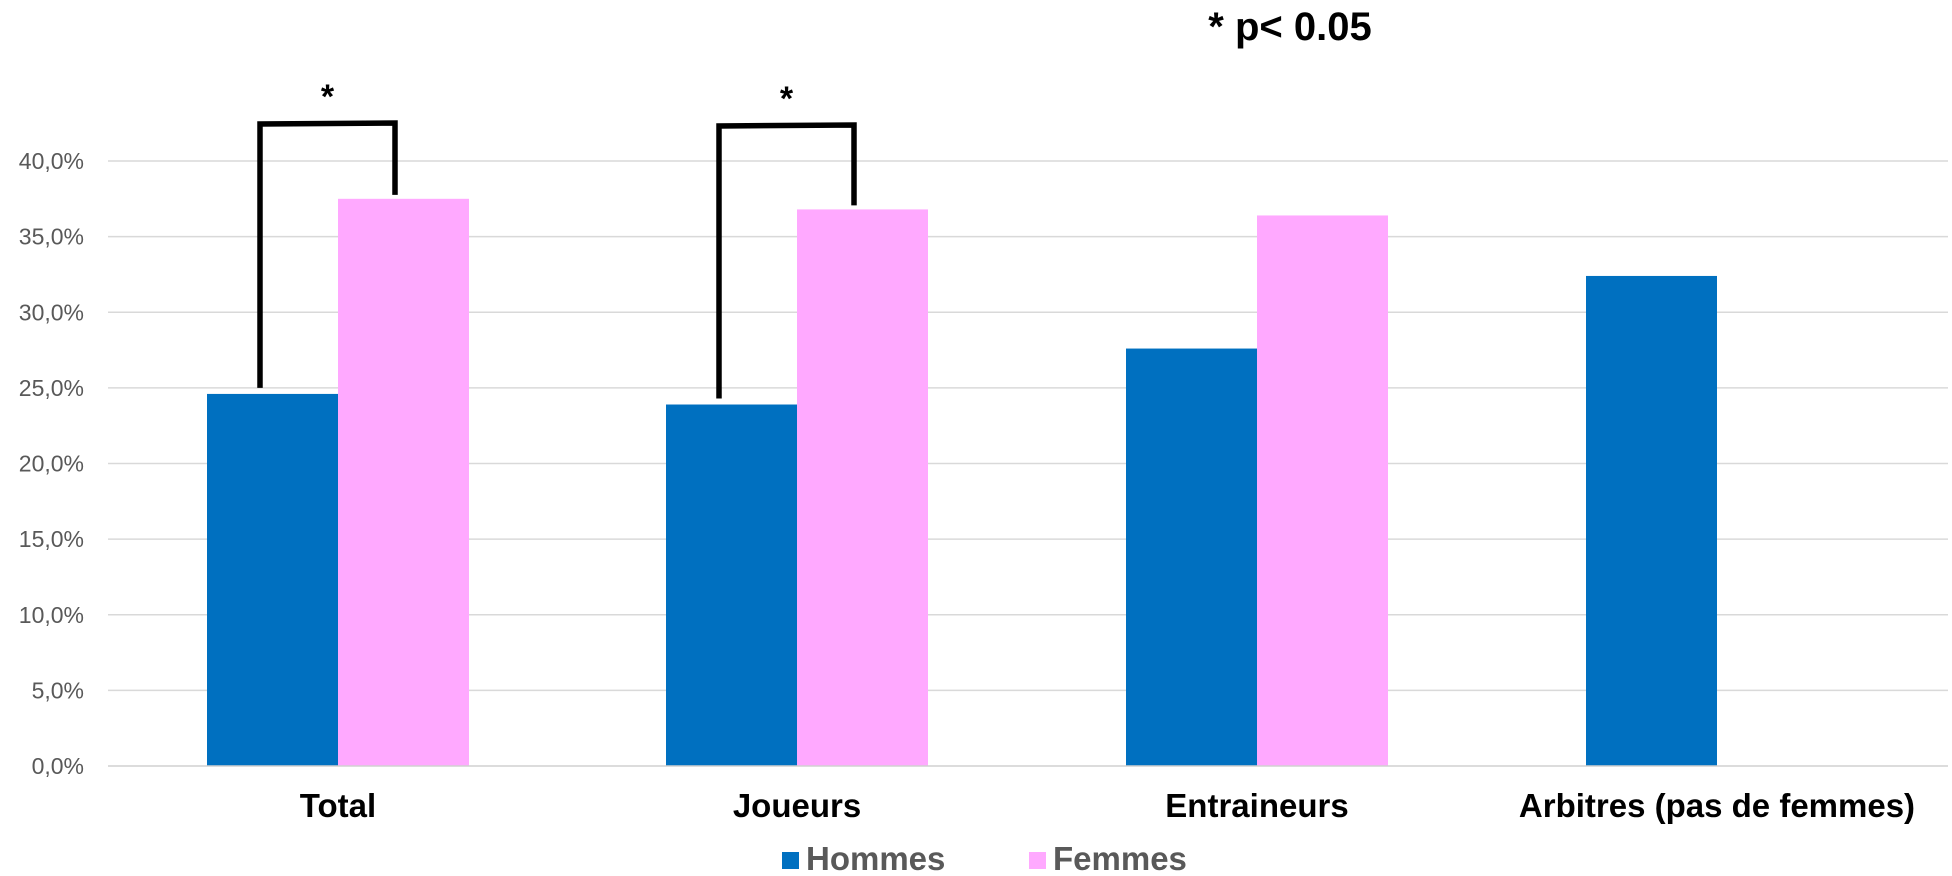 Image resolution: width=1952 pixels, height=876 pixels. Describe the element at coordinates (984, 858) in the screenshot. I see `legend: Hommes Femmes` at that location.